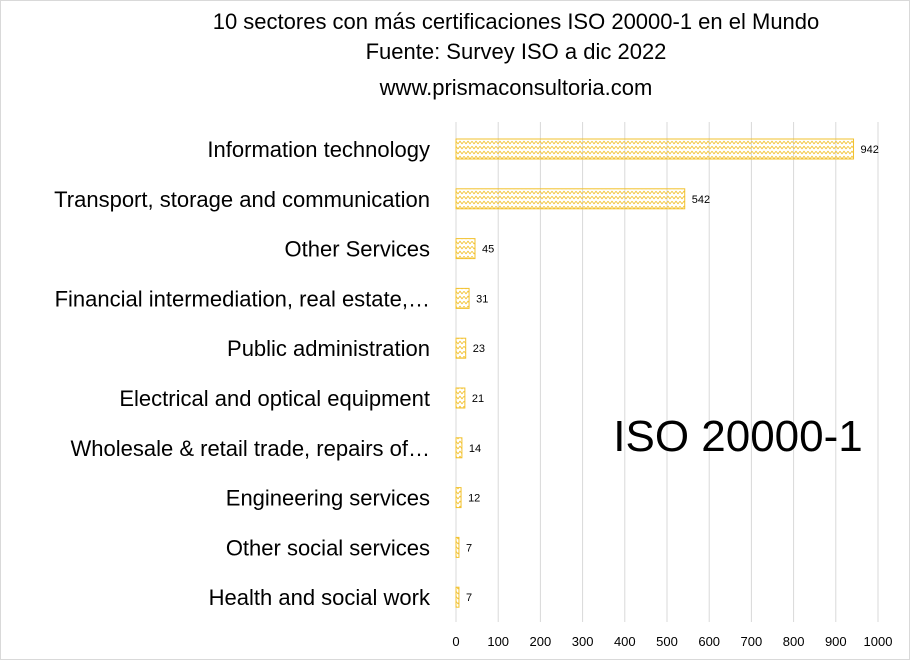  I want to click on x-tick-label: 100, so click(498, 641).